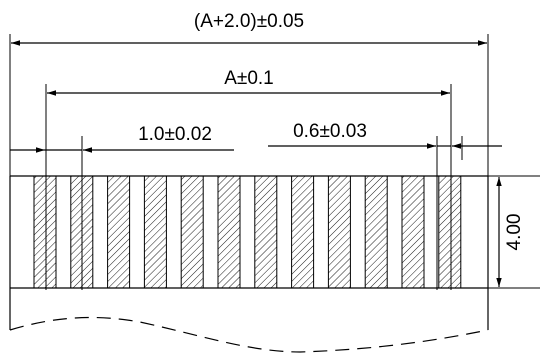  I want to click on height-dimension: 4.00, so click(514, 232).